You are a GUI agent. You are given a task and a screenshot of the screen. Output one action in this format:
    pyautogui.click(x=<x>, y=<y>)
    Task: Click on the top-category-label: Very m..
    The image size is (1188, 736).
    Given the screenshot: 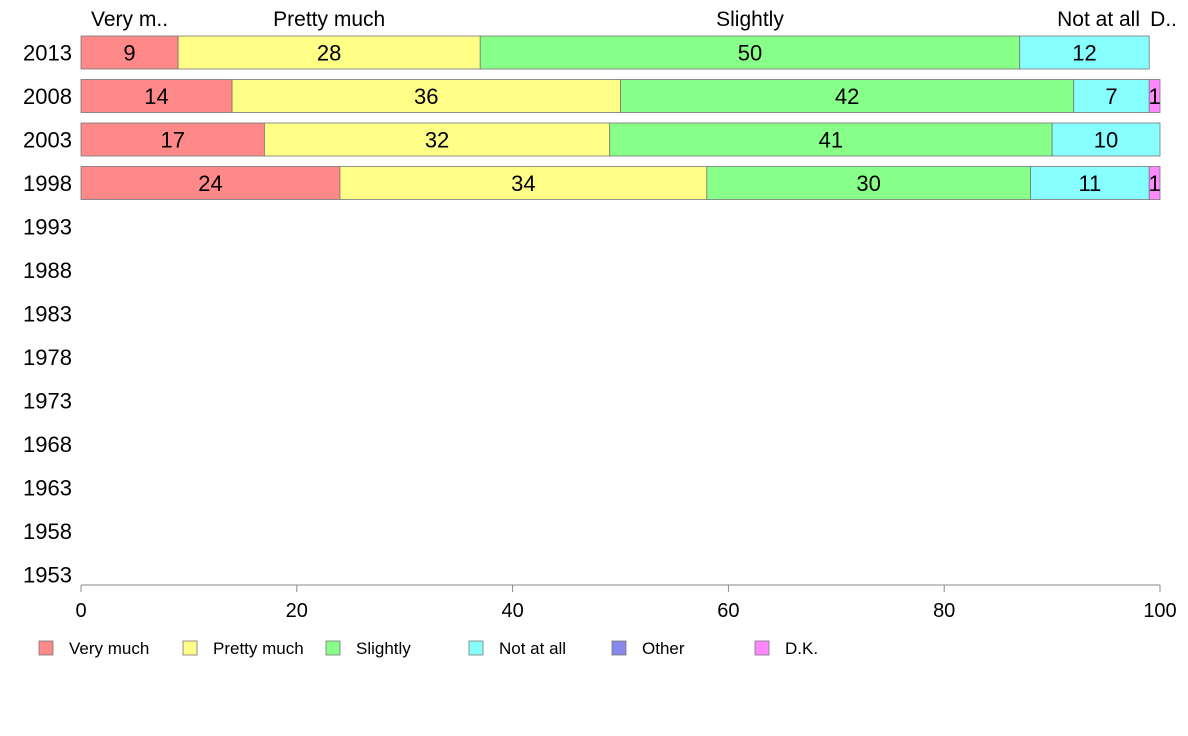 What is the action you would take?
    pyautogui.click(x=129, y=19)
    